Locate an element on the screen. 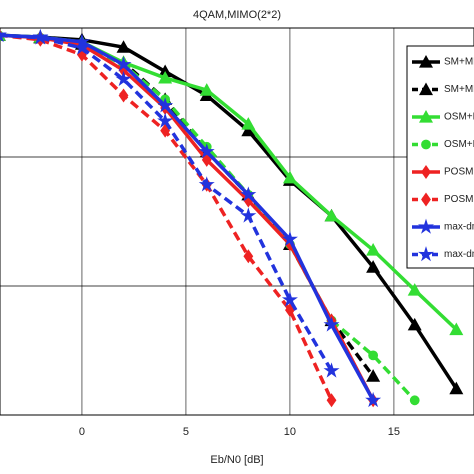 The height and width of the screenshot is (474, 474). legend-label: POSM+ML-soft is located at coordinates (459, 199).